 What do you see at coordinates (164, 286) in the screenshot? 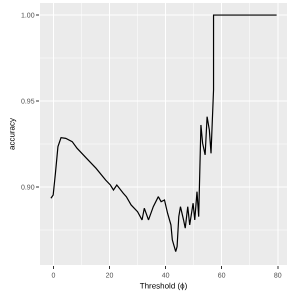
I see `x-axis-title: Threshold (ϕ)` at bounding box center [164, 286].